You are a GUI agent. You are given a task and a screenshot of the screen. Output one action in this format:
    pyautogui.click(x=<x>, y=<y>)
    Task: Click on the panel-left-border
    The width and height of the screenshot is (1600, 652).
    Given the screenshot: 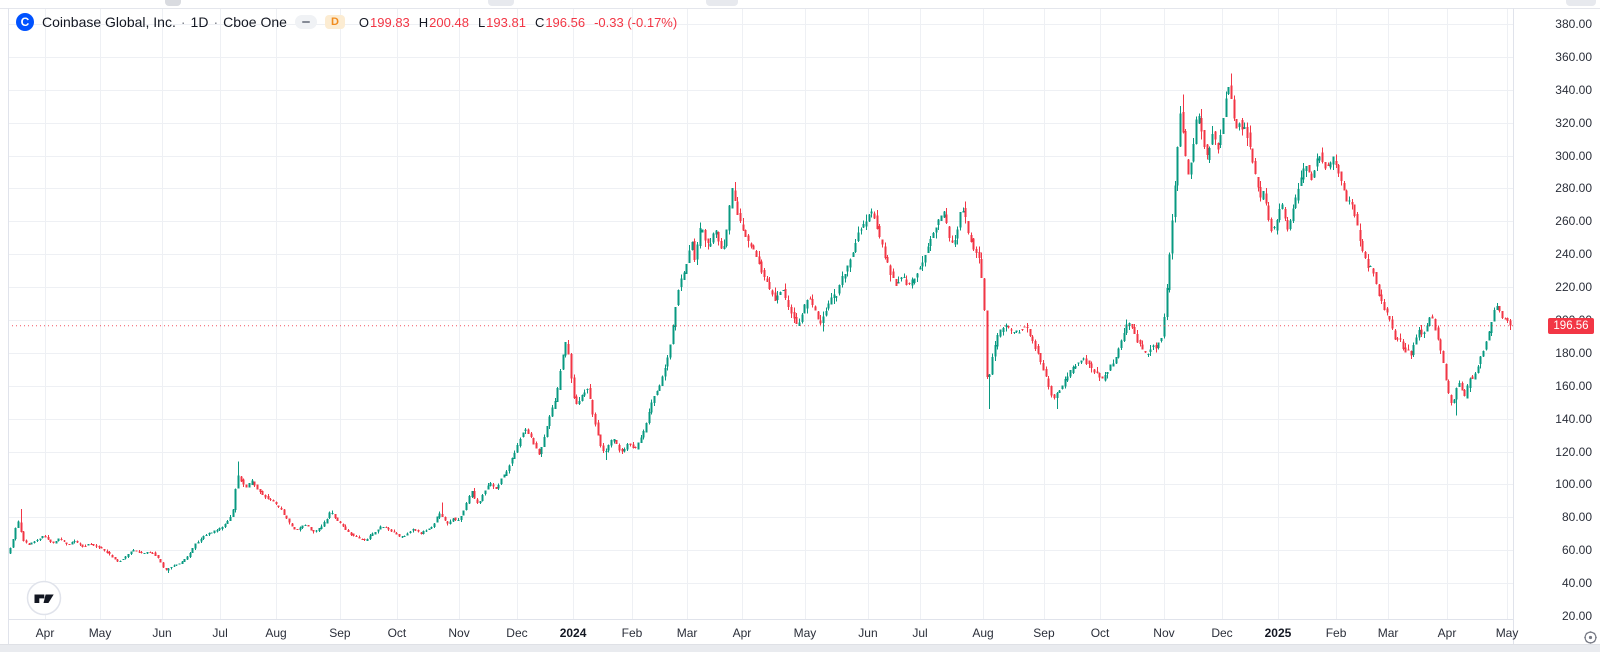 What is the action you would take?
    pyautogui.click(x=8, y=326)
    